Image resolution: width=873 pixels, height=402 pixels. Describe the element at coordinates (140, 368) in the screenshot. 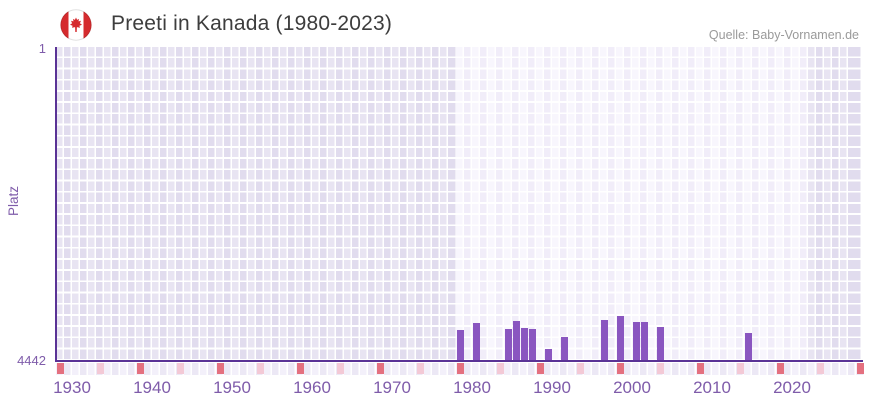

I see `decade-mark-1940` at that location.